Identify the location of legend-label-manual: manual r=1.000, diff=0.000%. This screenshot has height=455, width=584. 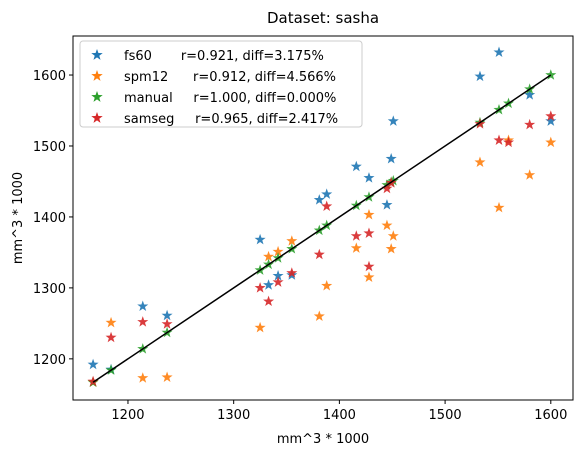
(230, 98).